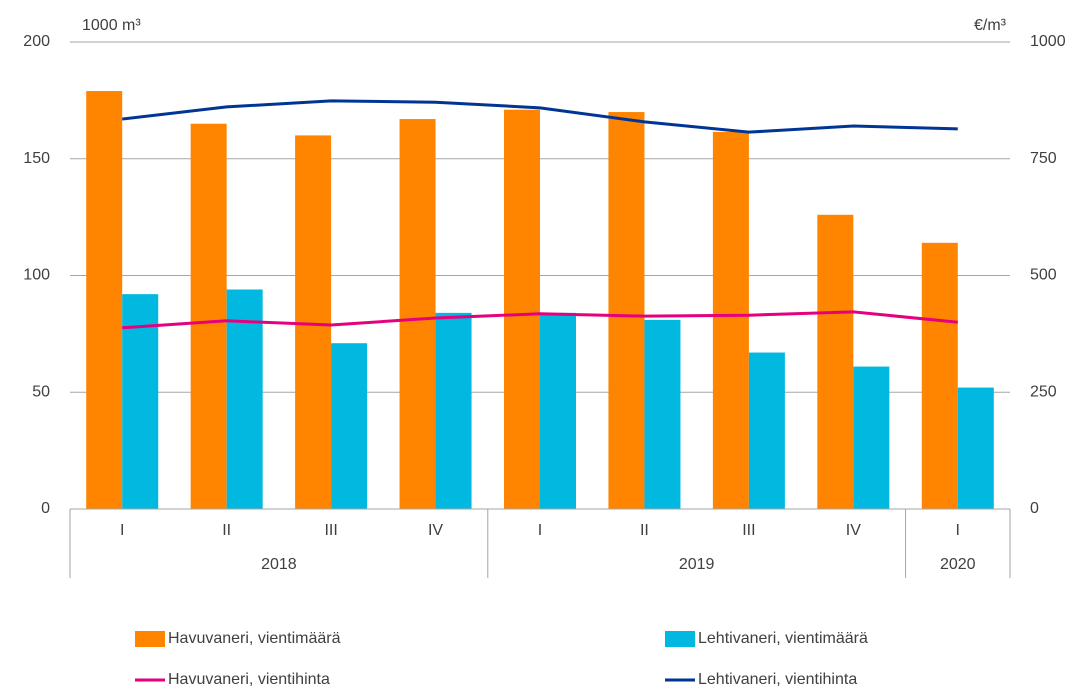 The image size is (1078, 697). What do you see at coordinates (697, 564) in the screenshot?
I see `year-label: 2019` at bounding box center [697, 564].